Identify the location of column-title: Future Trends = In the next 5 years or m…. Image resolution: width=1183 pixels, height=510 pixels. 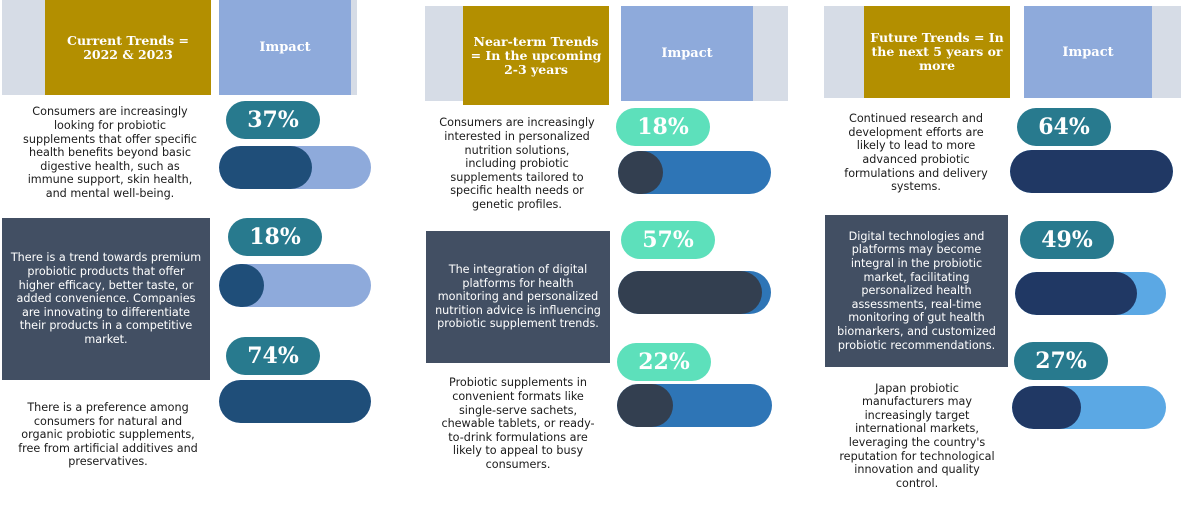
(937, 52).